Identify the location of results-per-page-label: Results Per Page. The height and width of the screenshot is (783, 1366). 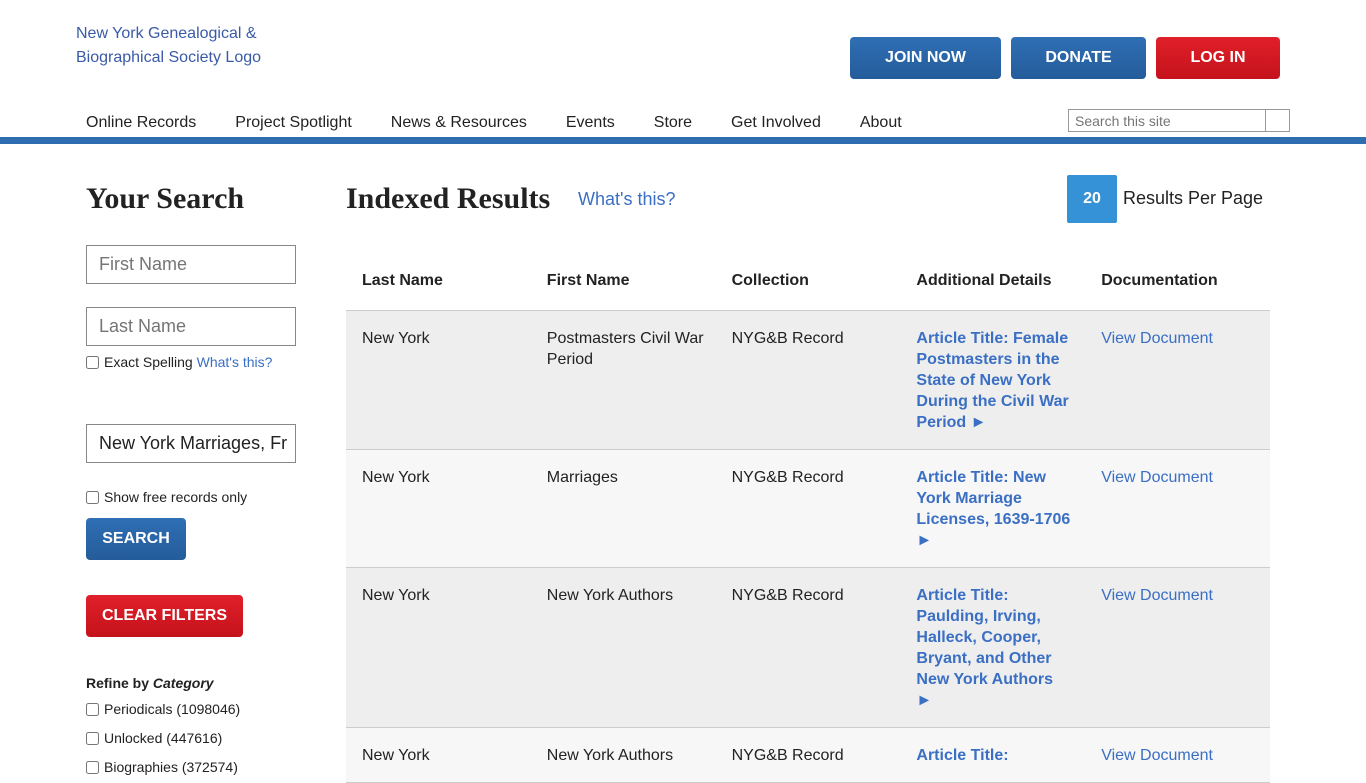
(1193, 198).